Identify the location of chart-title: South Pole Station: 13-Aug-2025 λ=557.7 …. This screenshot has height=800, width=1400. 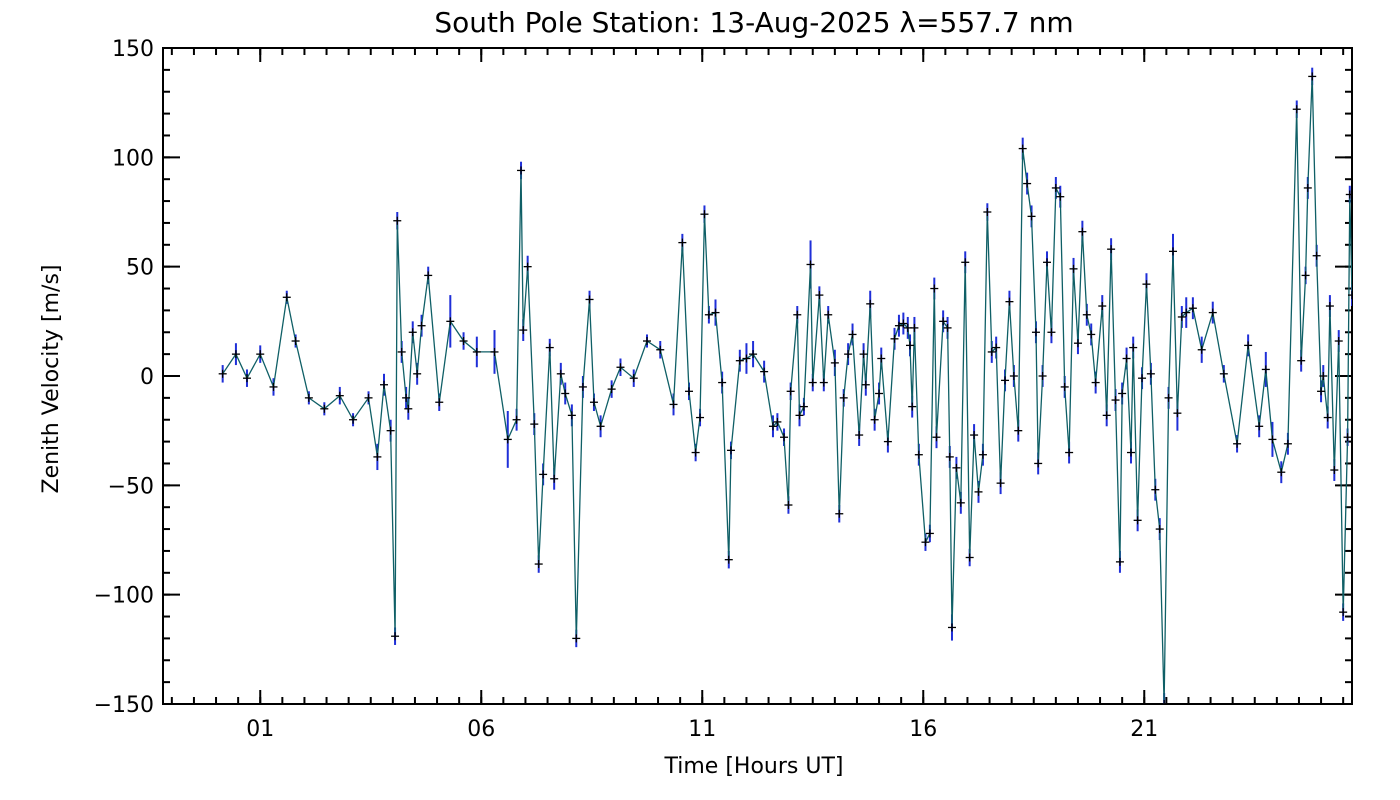
(753, 22).